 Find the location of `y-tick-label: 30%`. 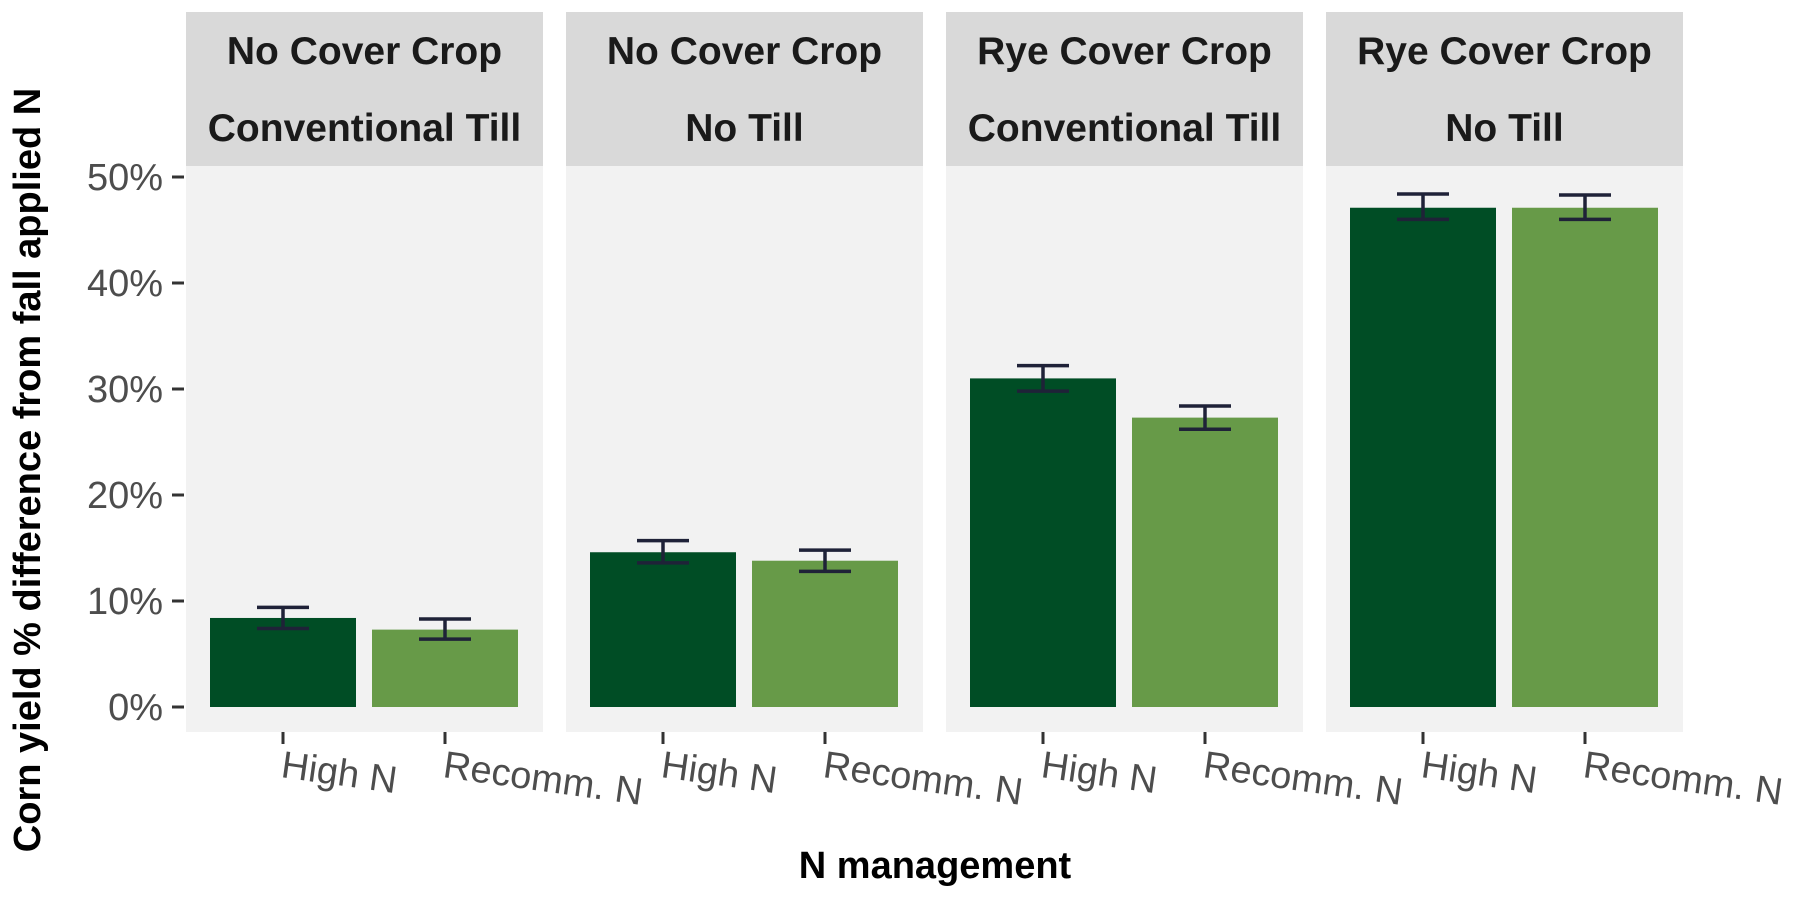

y-tick-label: 30% is located at coordinates (125, 390).